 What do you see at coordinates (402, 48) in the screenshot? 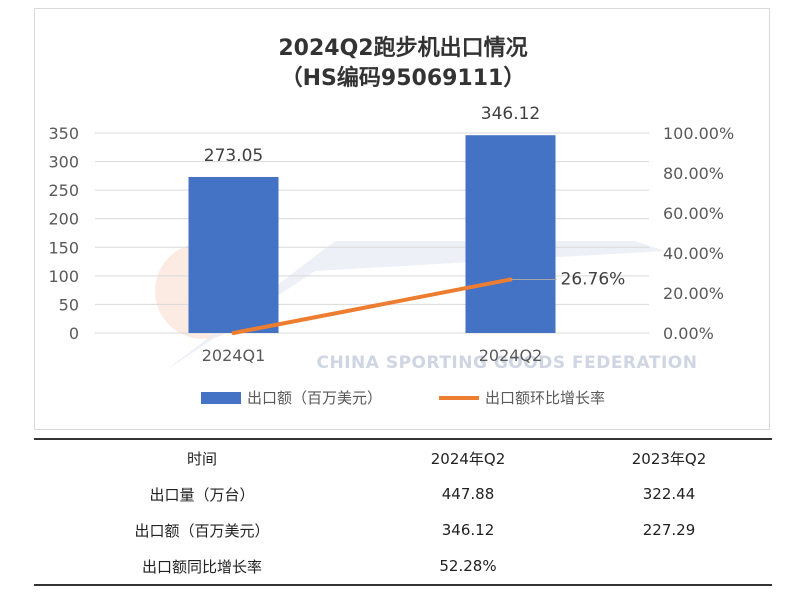
I see `chart-title: 2024Q2跑步机出口情况` at bounding box center [402, 48].